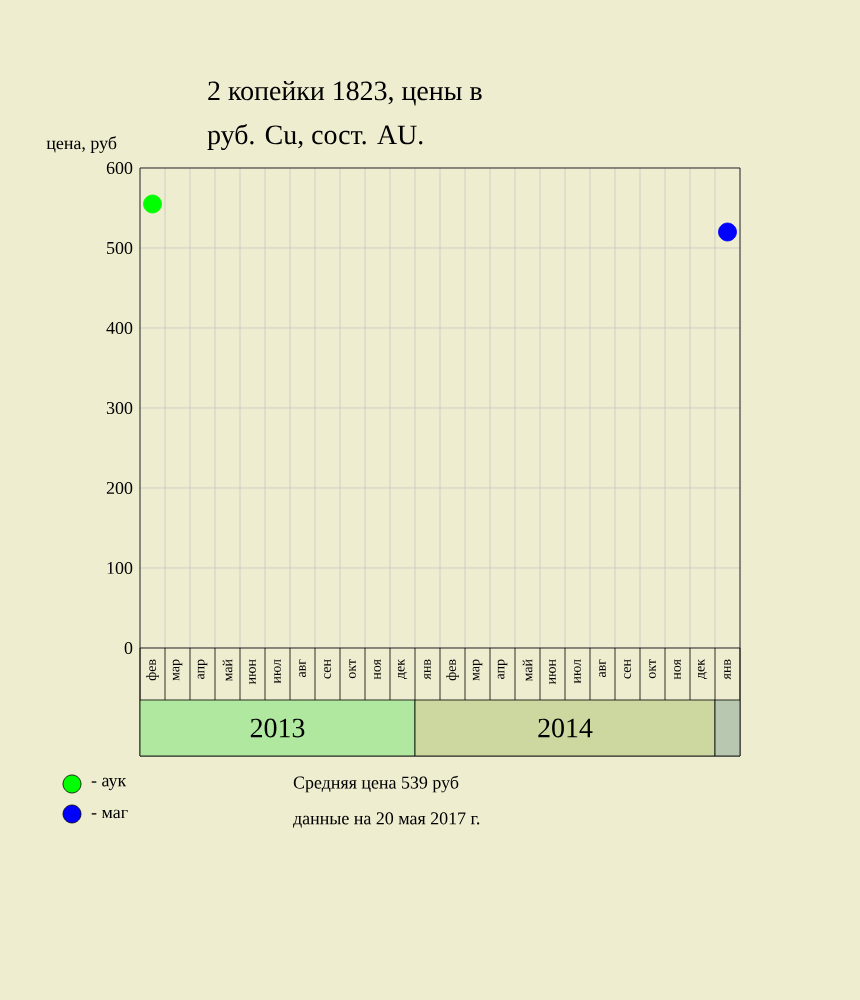 The image size is (860, 1000). I want to click on y-tick-label: 100, so click(120, 568).